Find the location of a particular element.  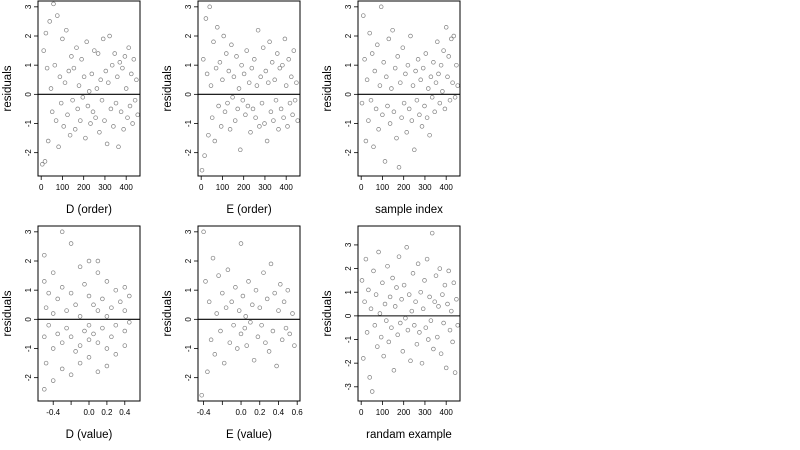

plot-frame is located at coordinates (409, 313).